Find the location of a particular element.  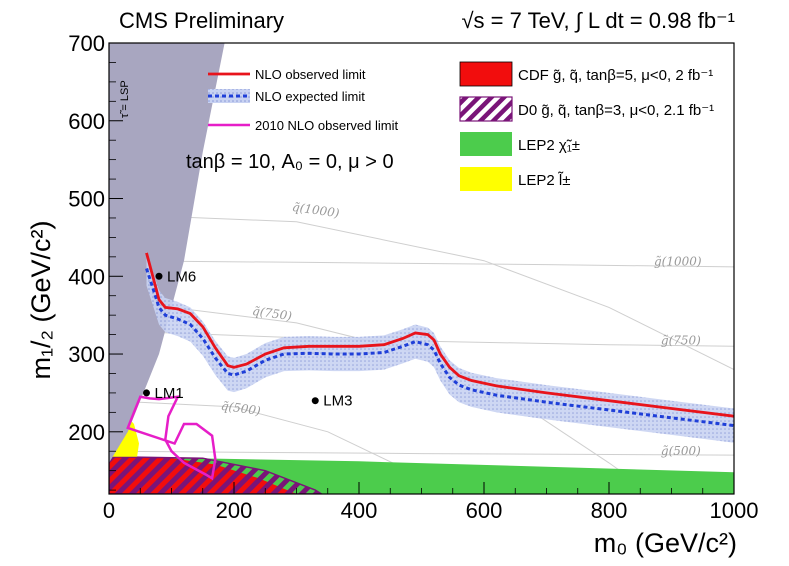

x-axis-label: m₀ (GeV/c²) is located at coordinates (665, 543).